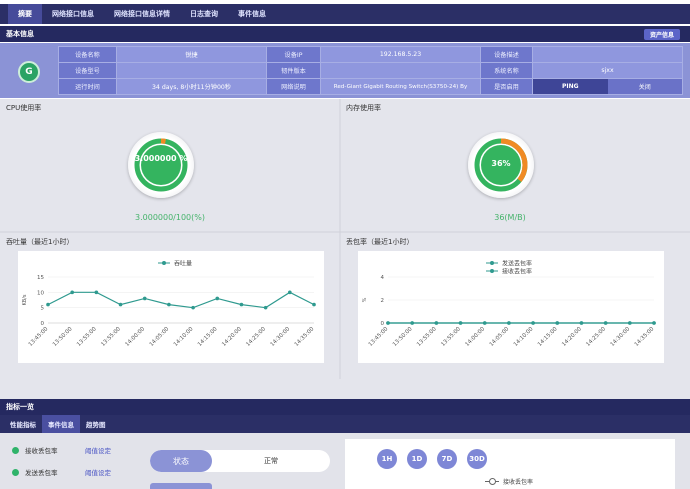 The image size is (690, 489). Describe the element at coordinates (240, 461) in the screenshot. I see `status-box: 状态 正常` at that location.